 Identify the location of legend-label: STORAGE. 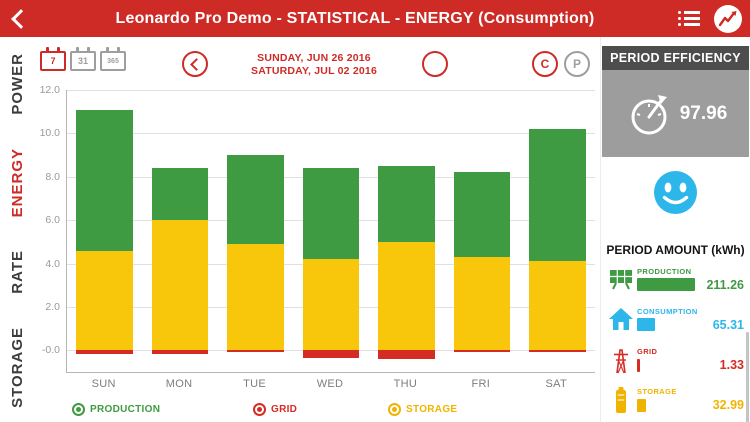
(432, 409).